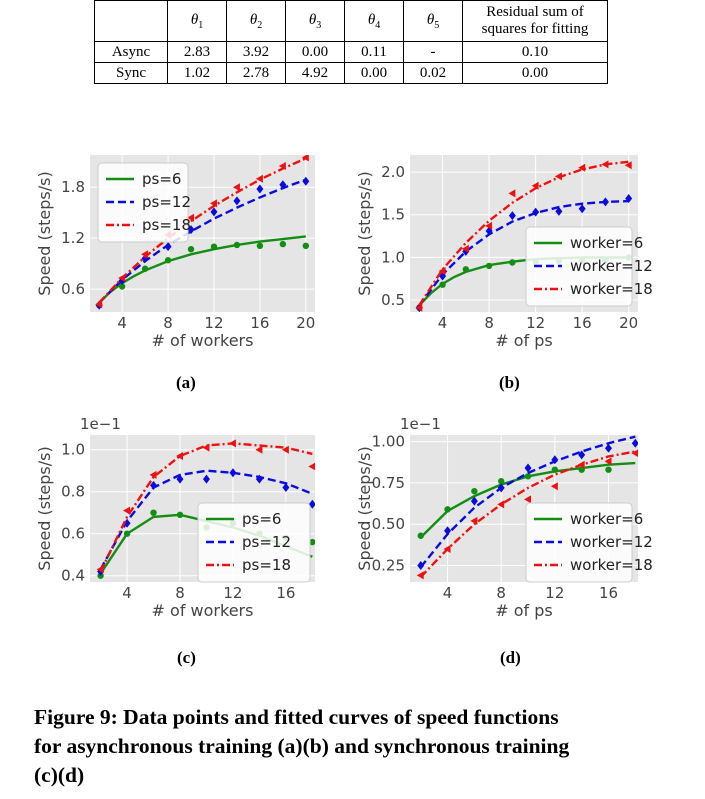 The width and height of the screenshot is (705, 799). What do you see at coordinates (388, 524) in the screenshot?
I see `y-tick-label: 0.50` at bounding box center [388, 524].